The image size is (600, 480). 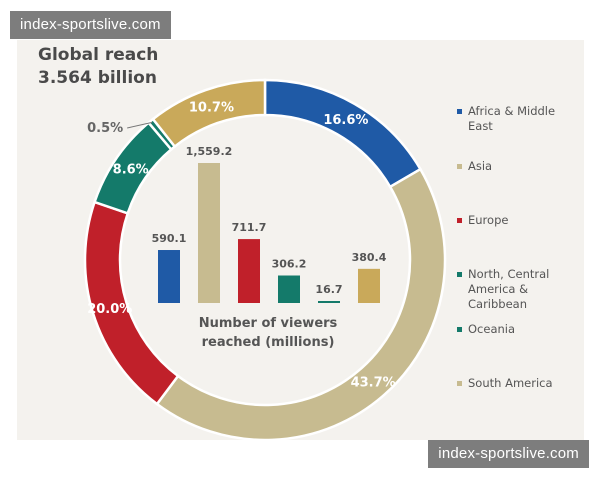 What do you see at coordinates (98, 55) in the screenshot?
I see `chart-title-line1: Global reach` at bounding box center [98, 55].